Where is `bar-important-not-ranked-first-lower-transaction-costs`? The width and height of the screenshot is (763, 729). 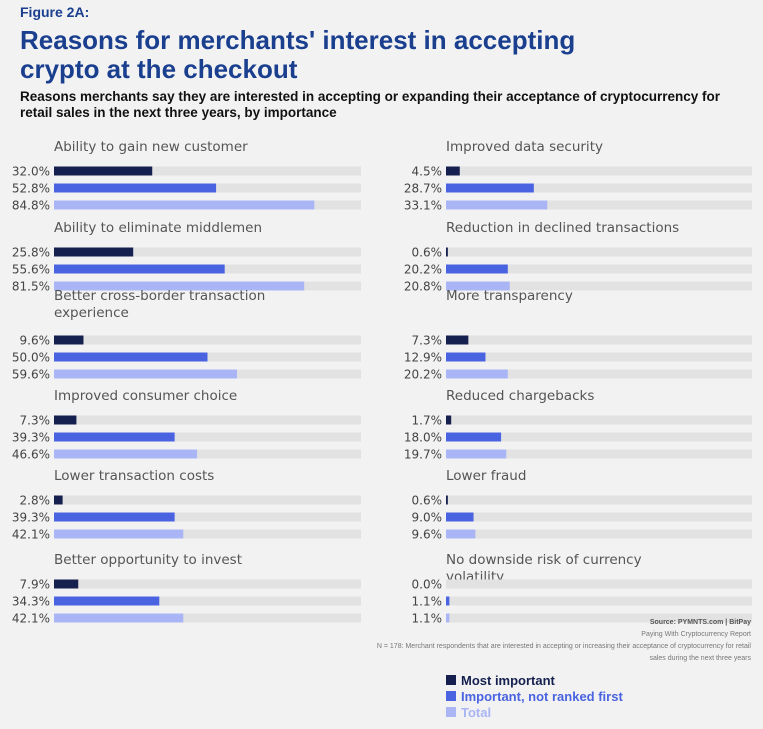
bar-important-not-ranked-first-lower-transaction-costs is located at coordinates (114, 517).